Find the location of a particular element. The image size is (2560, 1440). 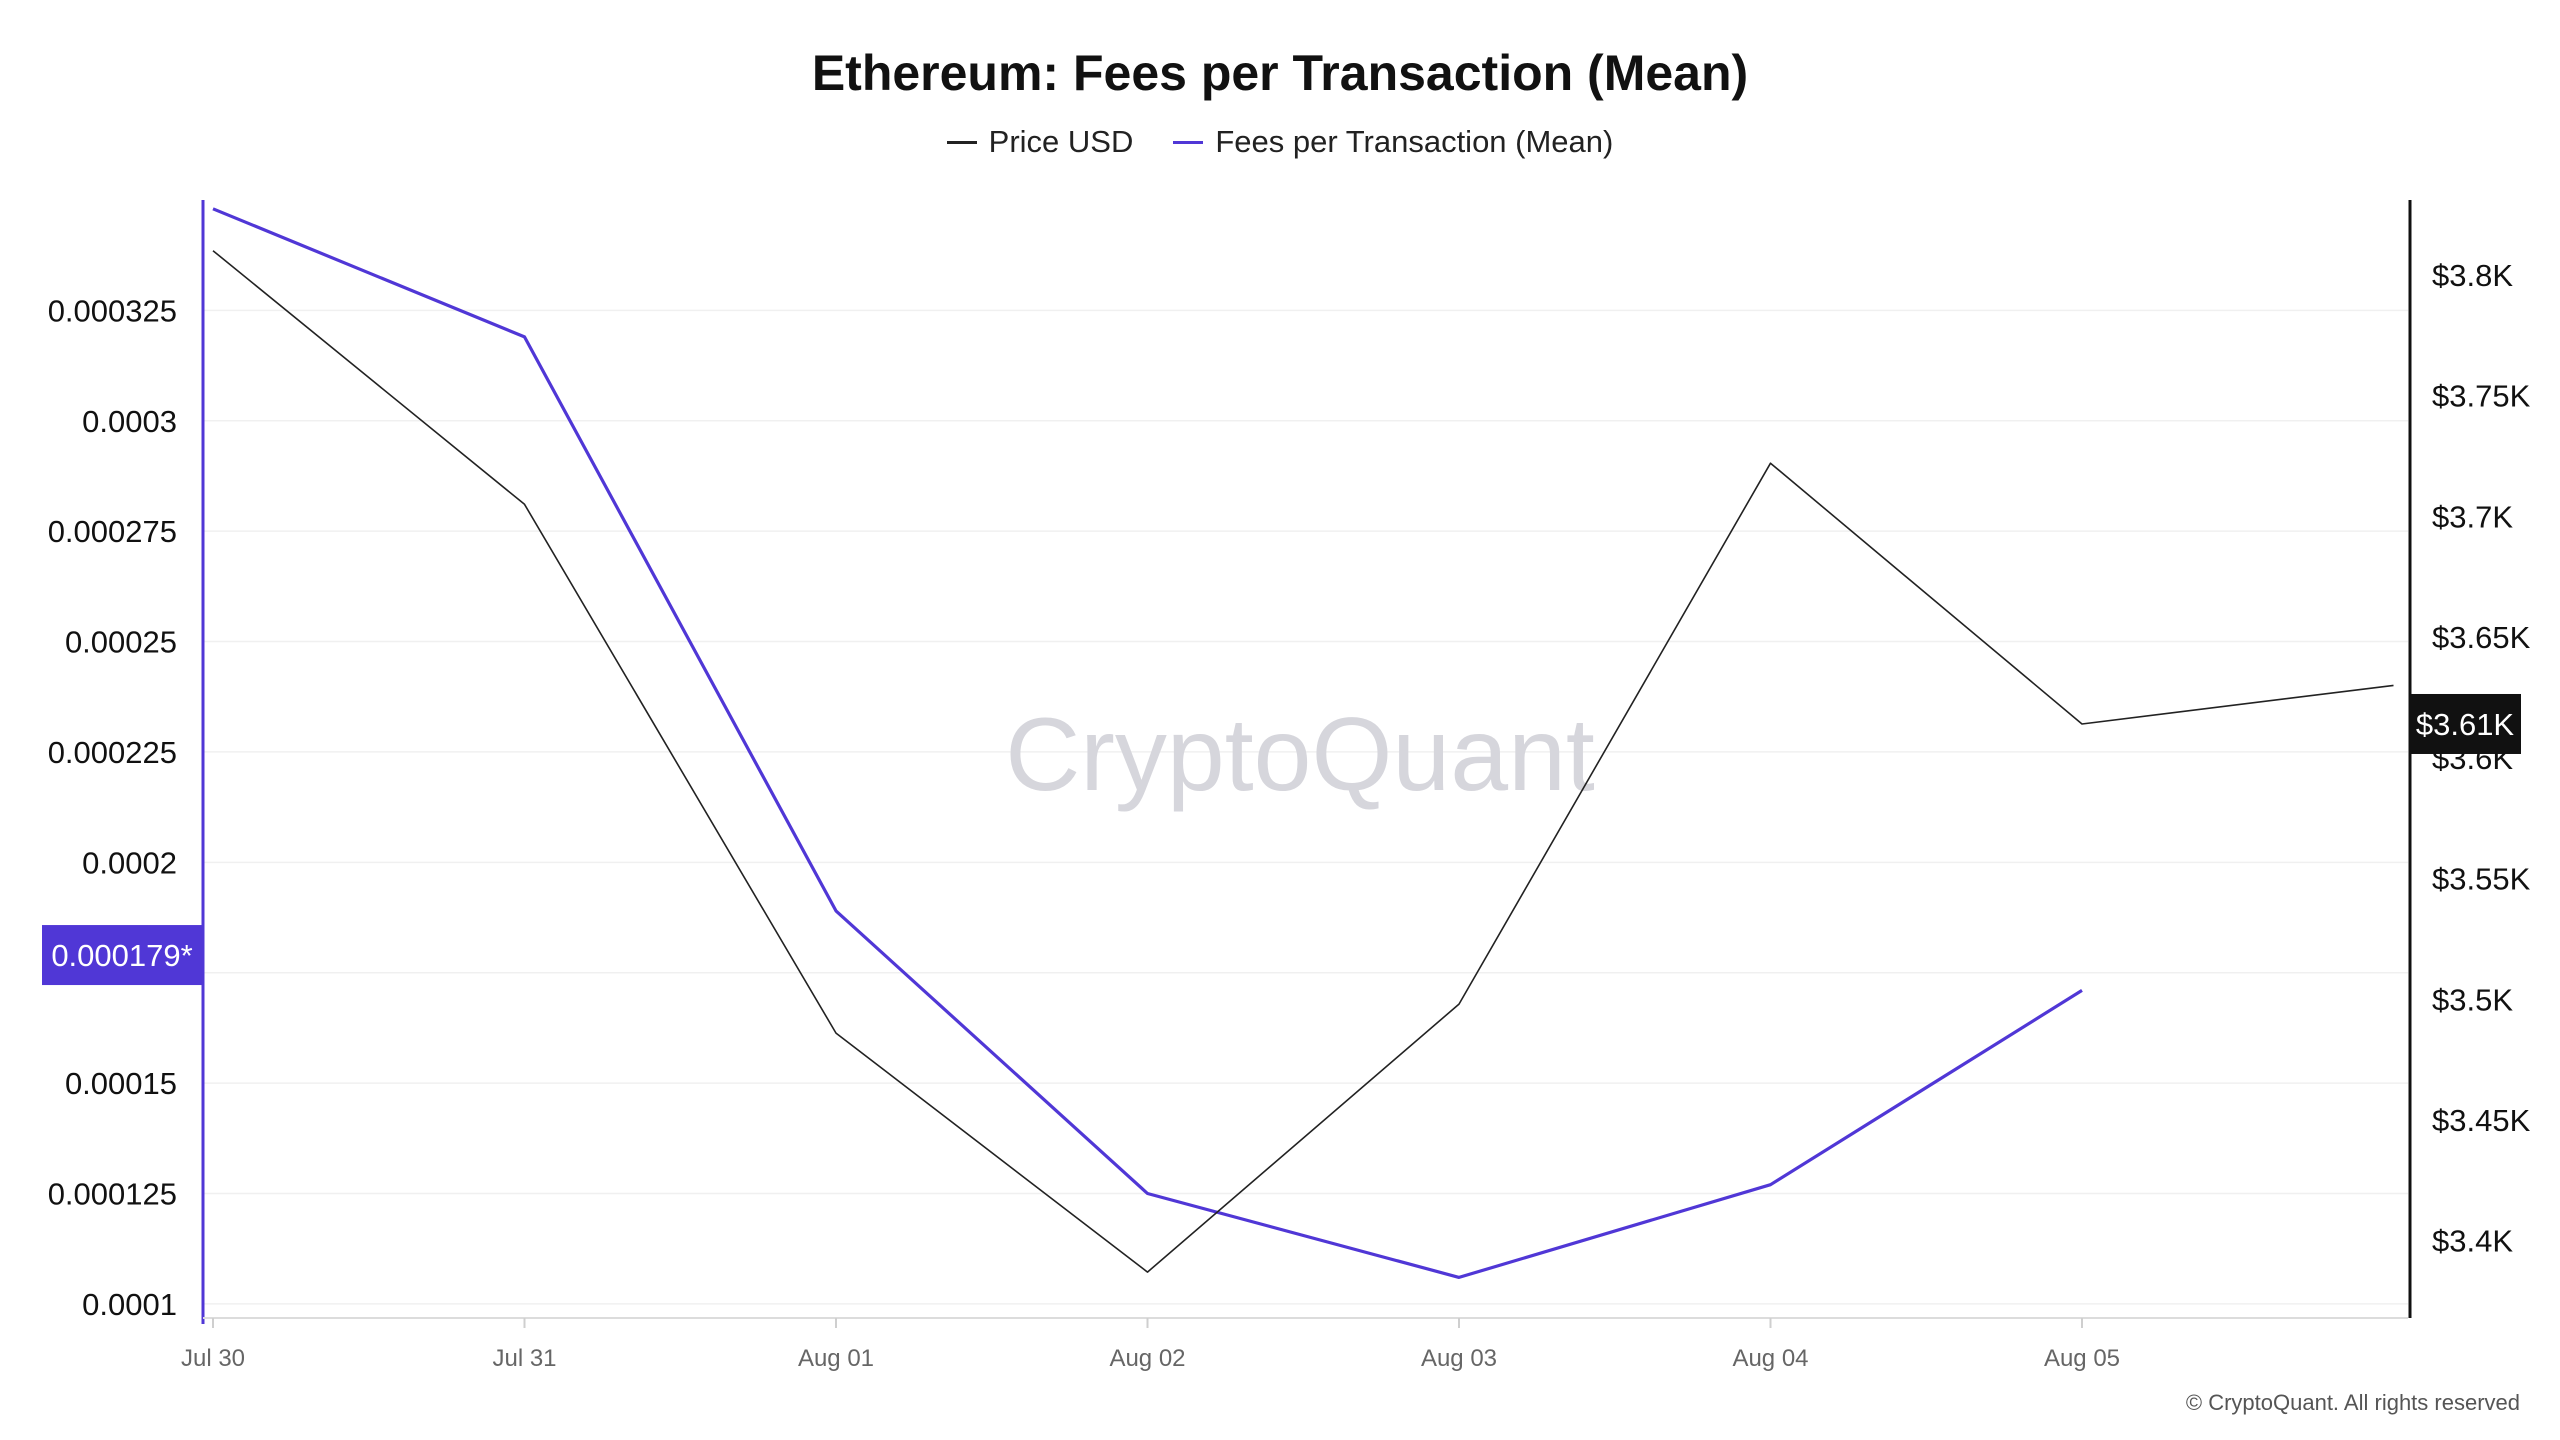

chart-legend: Price USD Fees per Transaction (Mean) is located at coordinates (1280, 142).